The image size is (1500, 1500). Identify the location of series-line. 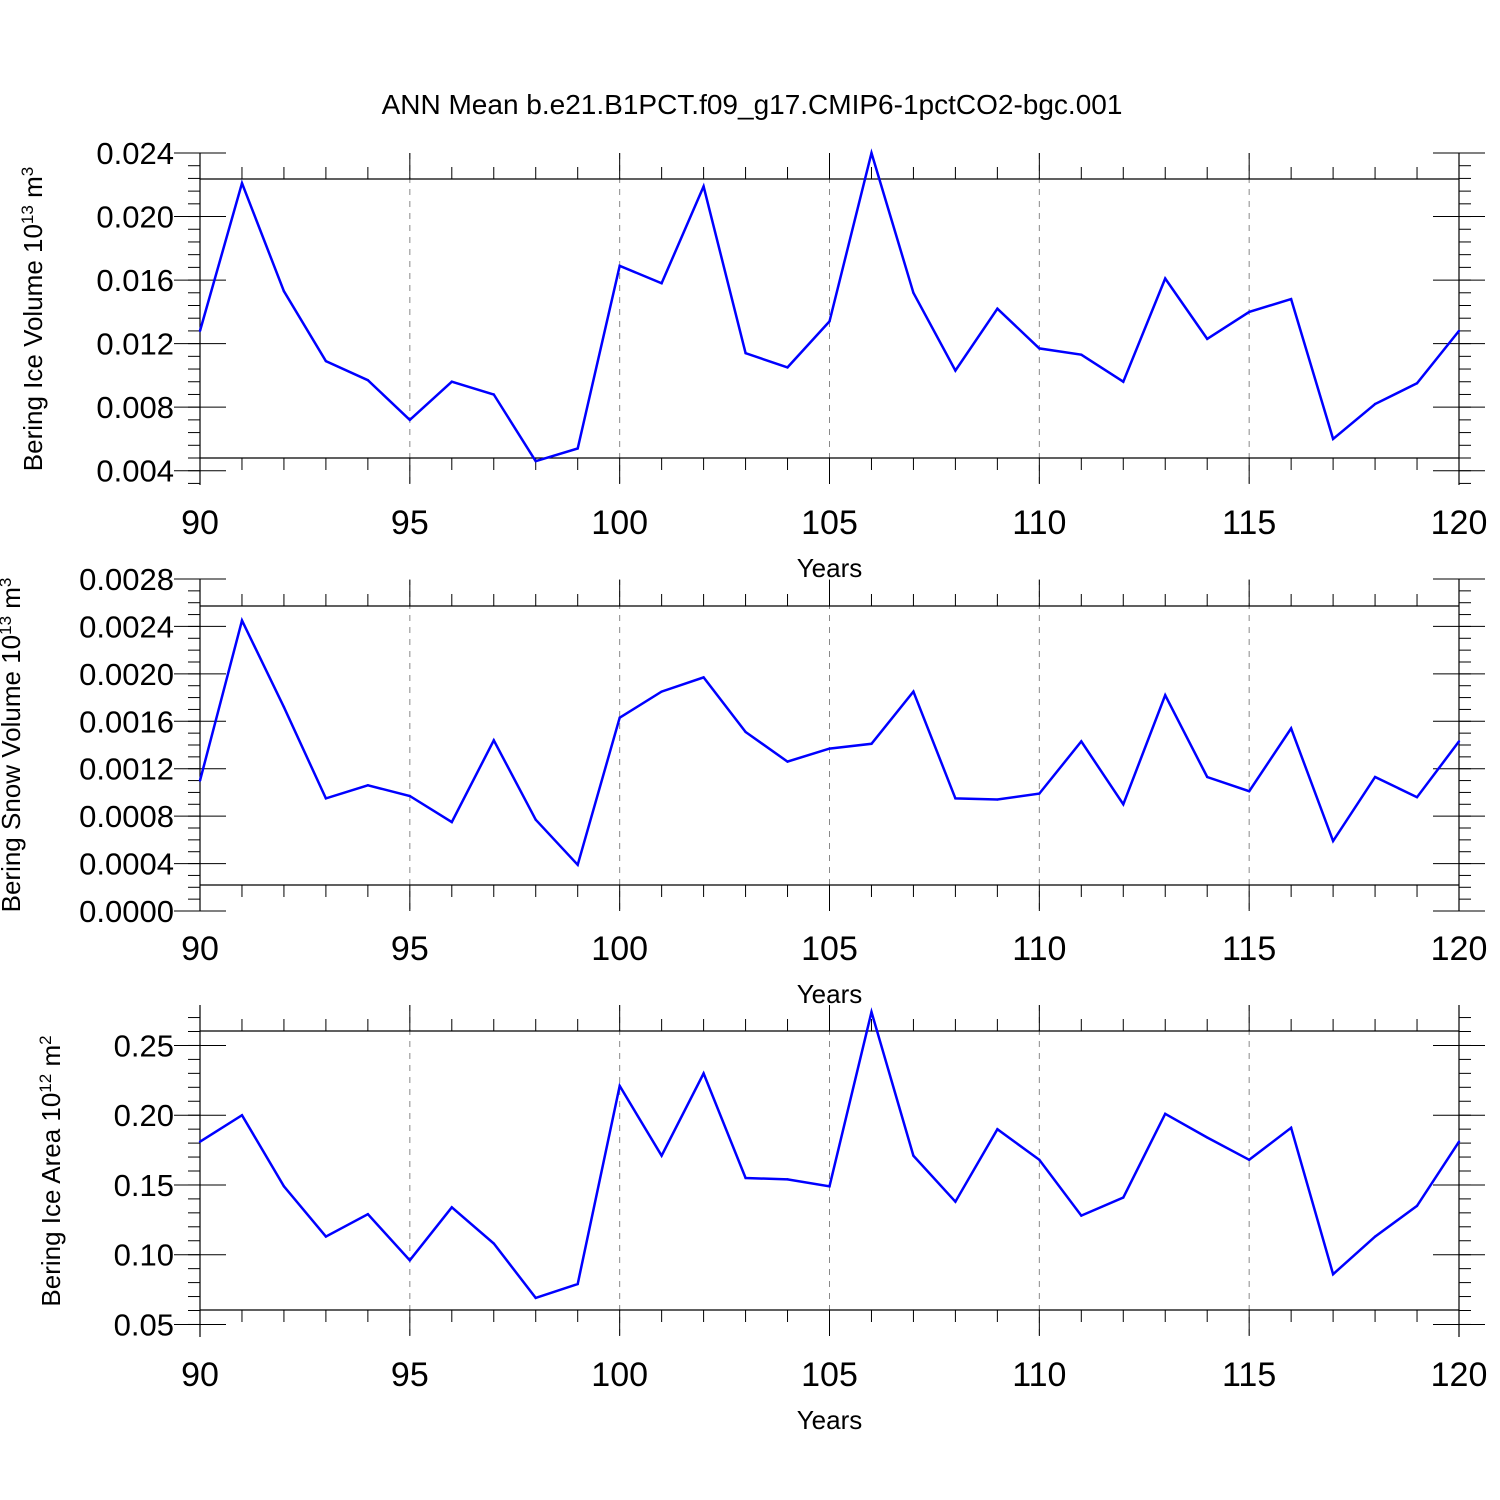
(829, 742).